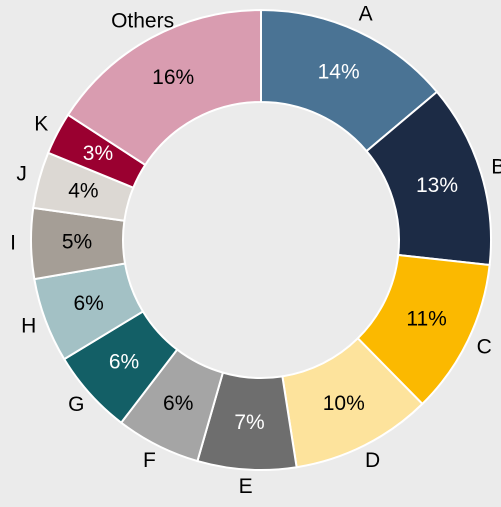 This screenshot has width=501, height=507. What do you see at coordinates (77, 241) in the screenshot?
I see `value-label: 5%` at bounding box center [77, 241].